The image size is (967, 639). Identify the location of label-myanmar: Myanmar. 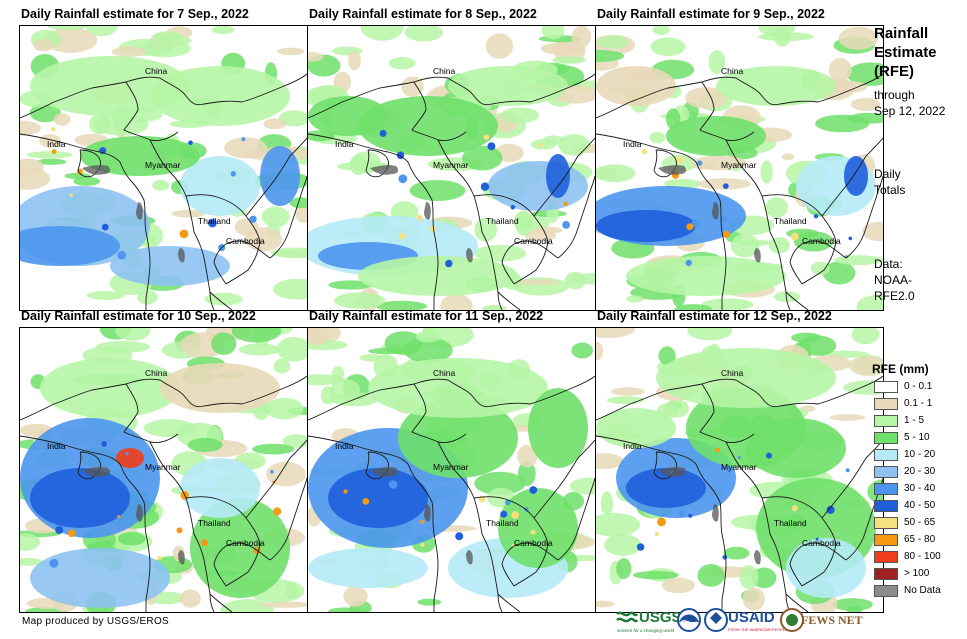
(739, 467).